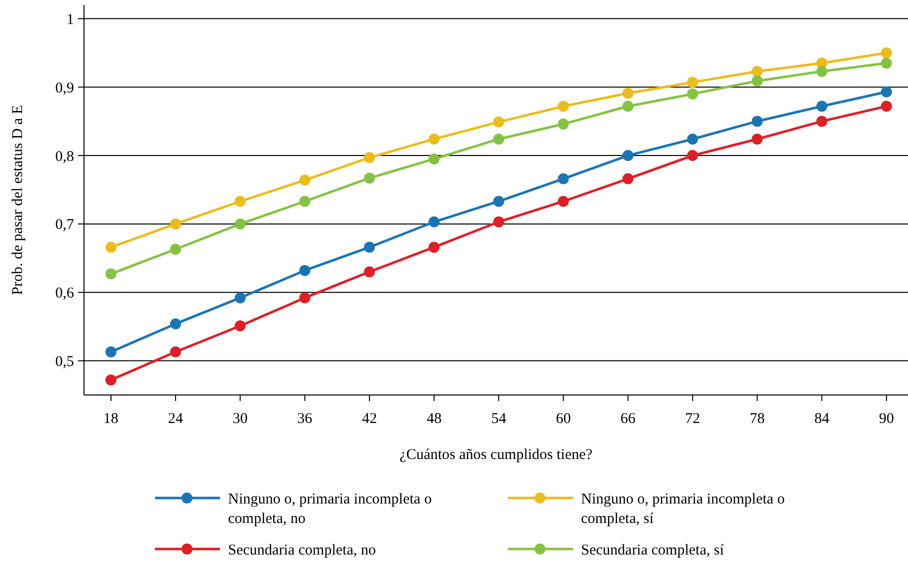 This screenshot has height=565, width=908. I want to click on x-tick-label: 72, so click(692, 419).